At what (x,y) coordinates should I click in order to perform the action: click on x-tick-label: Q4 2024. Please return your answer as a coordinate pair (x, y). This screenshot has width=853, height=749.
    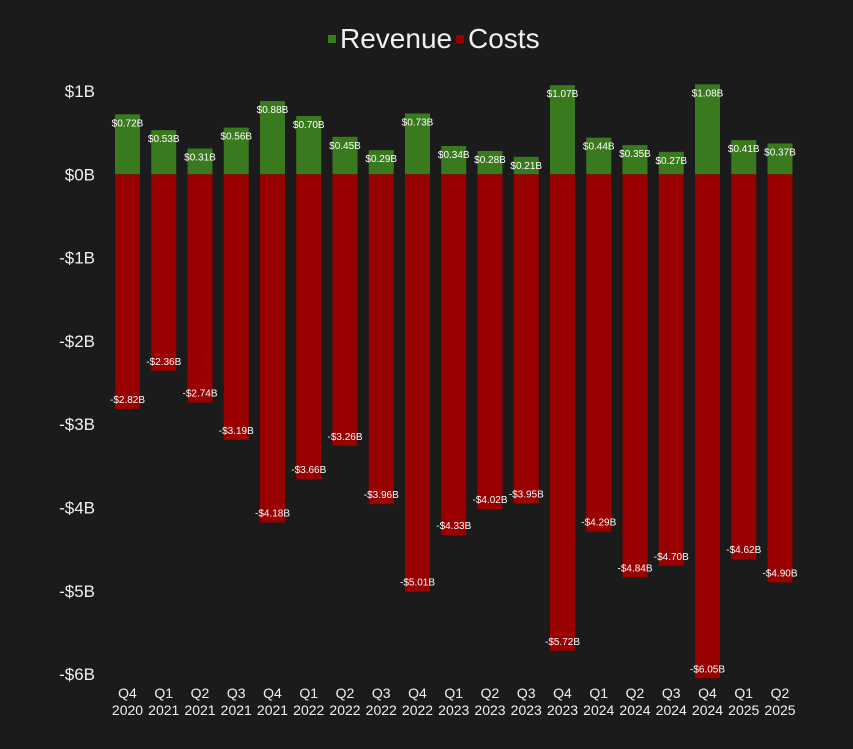
    Looking at the image, I should click on (707, 701).